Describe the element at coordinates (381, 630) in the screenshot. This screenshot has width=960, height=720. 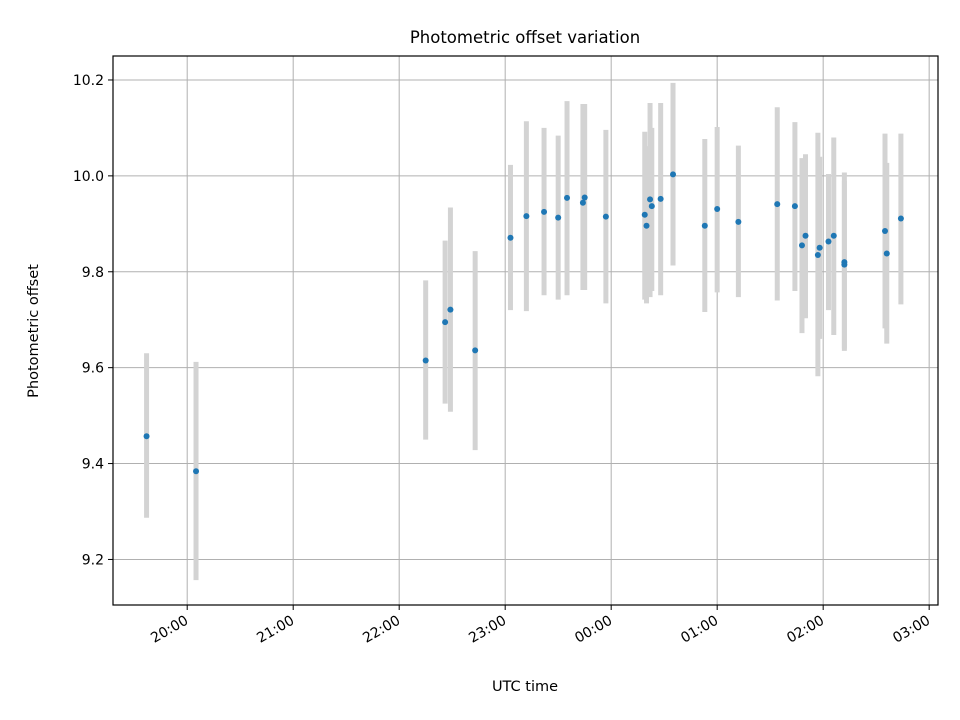
I see `x-tick-label: 22:00` at that location.